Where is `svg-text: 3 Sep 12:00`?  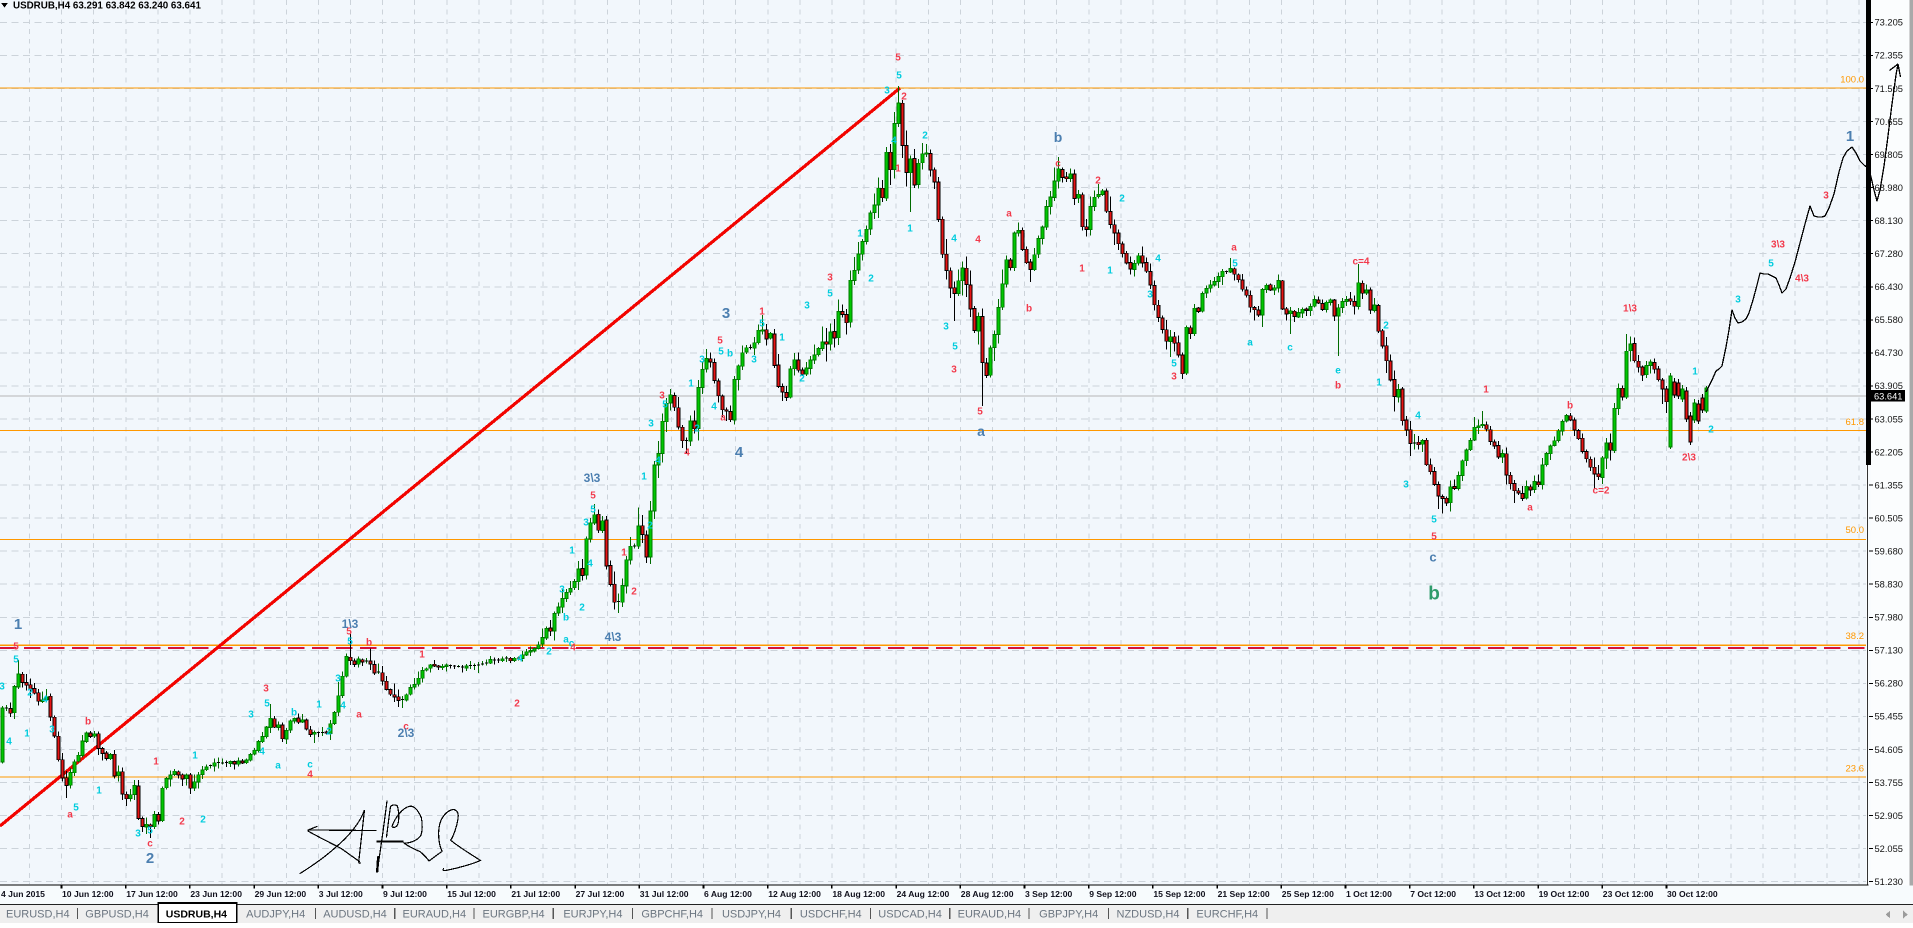 svg-text: 3 Sep 12:00 is located at coordinates (1049, 894).